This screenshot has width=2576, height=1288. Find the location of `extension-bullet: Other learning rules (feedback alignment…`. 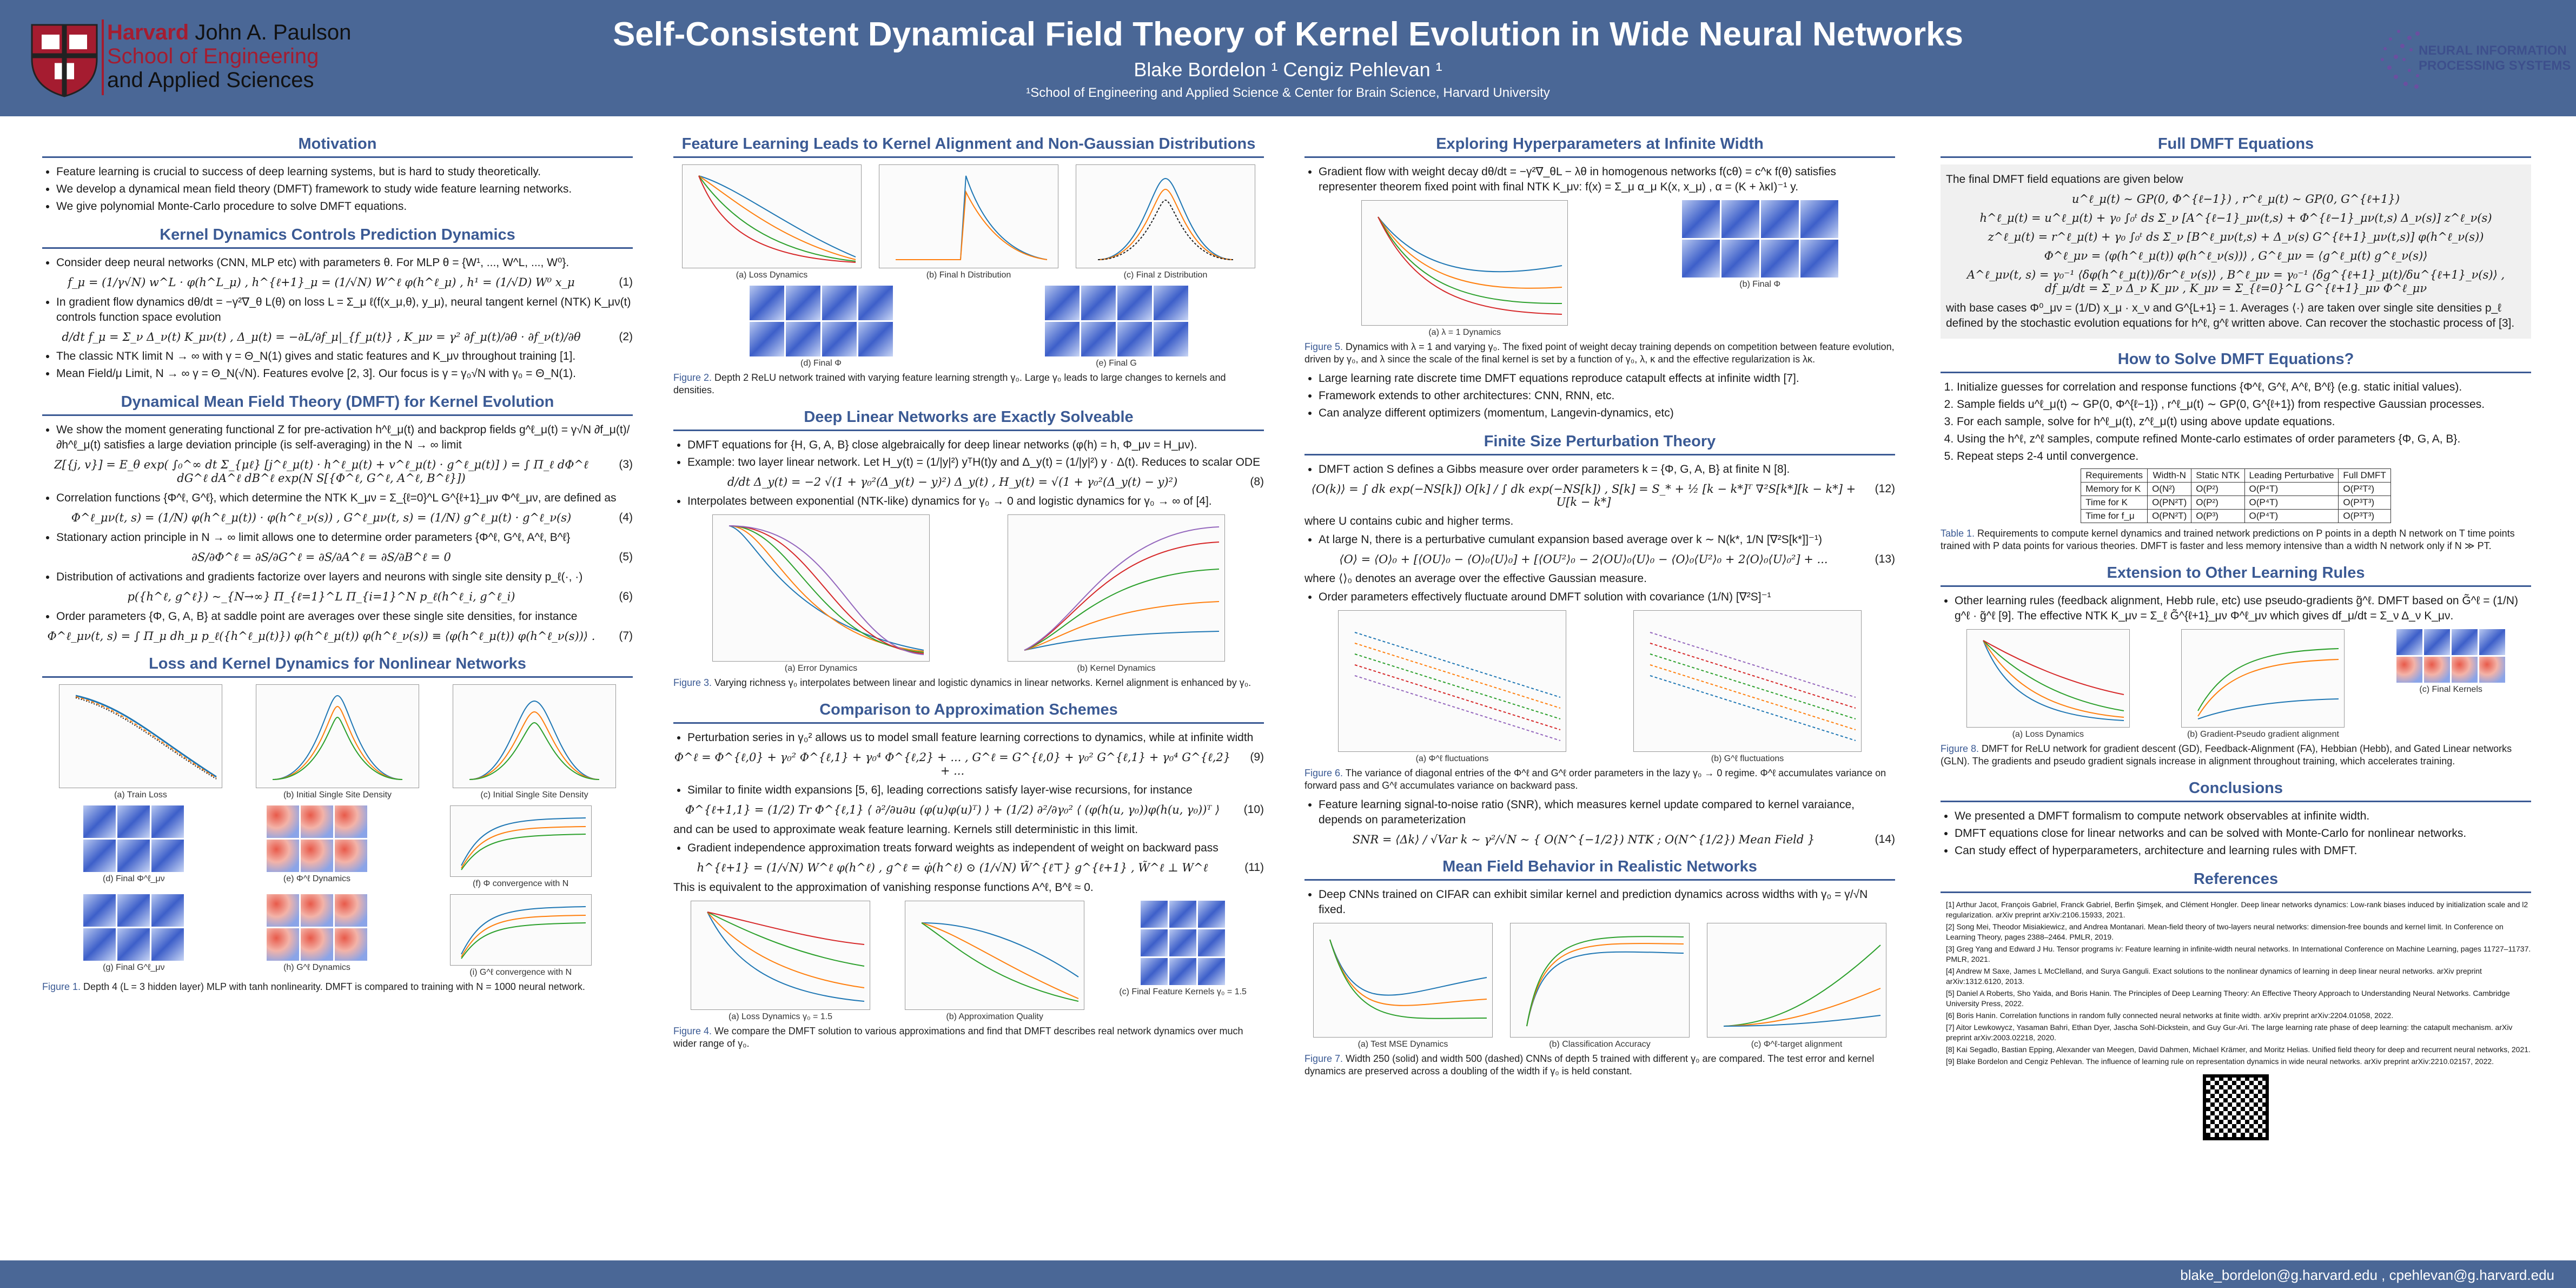

extension-bullet: Other learning rules (feedback alignment… is located at coordinates (2243, 608).